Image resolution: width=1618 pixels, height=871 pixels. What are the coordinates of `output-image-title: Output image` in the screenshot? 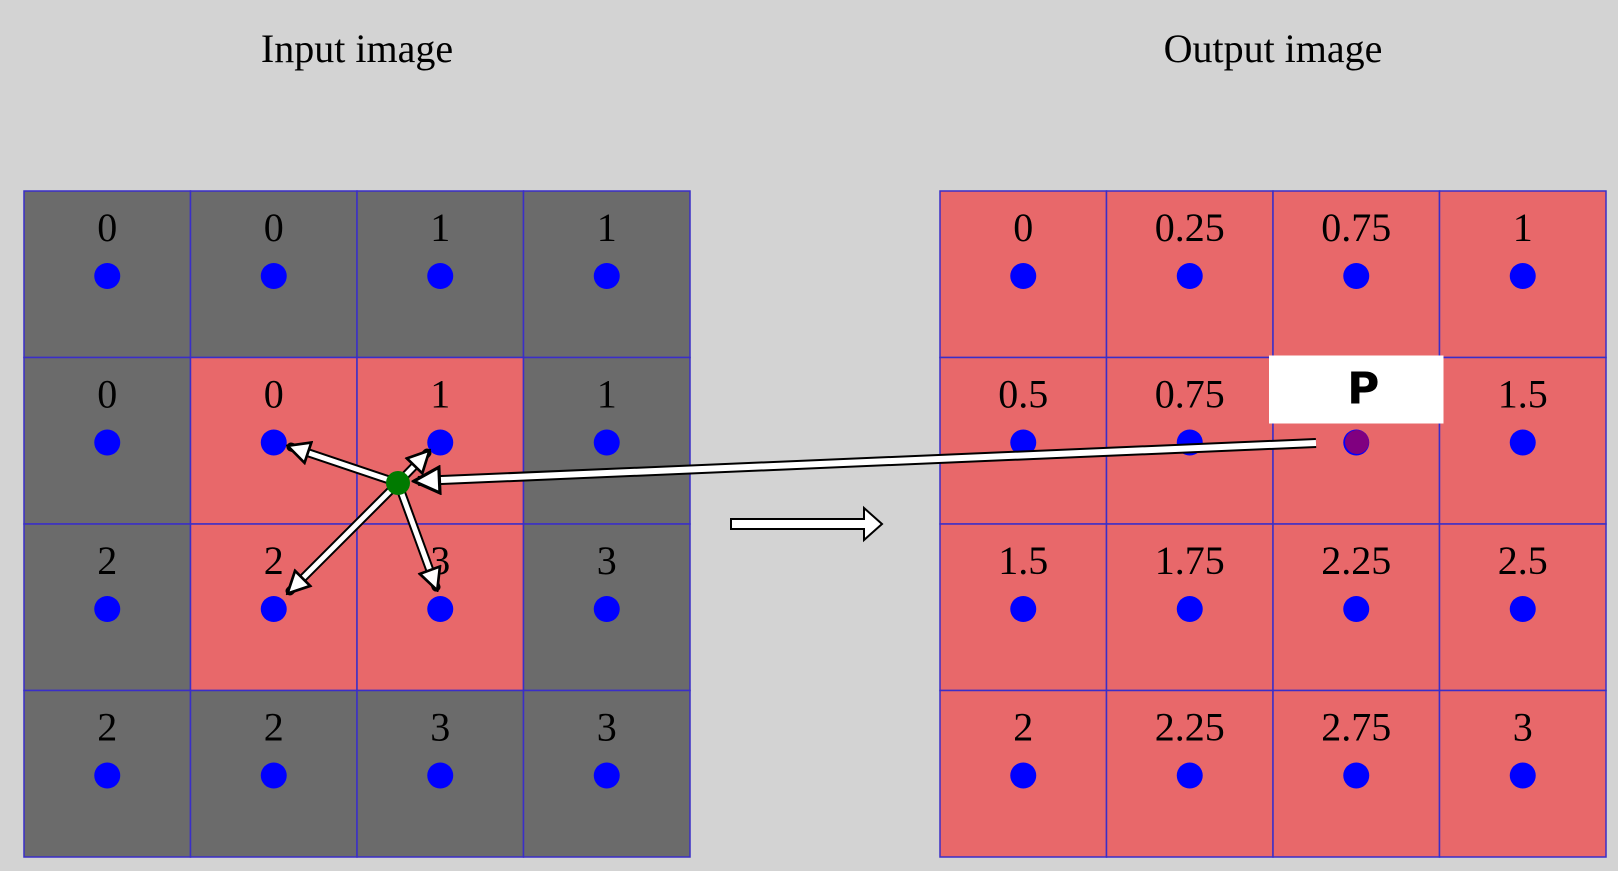 It's located at (1273, 48).